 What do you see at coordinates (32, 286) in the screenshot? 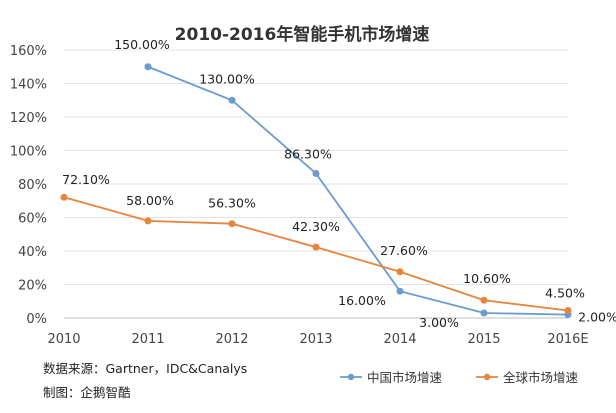
I see `y-tick-label: 20%` at bounding box center [32, 286].